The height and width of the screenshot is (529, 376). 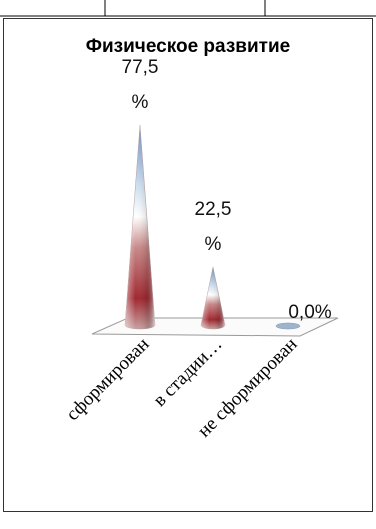 What do you see at coordinates (310, 312) in the screenshot?
I see `value-label: 0,0%` at bounding box center [310, 312].